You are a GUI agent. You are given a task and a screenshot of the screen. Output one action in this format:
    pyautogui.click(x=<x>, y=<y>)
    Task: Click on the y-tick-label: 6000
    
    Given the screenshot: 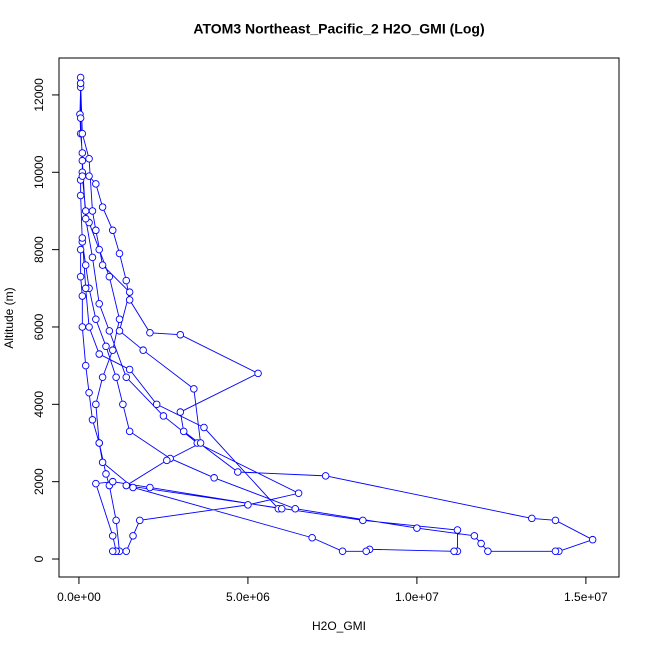 What is the action you would take?
    pyautogui.click(x=39, y=326)
    